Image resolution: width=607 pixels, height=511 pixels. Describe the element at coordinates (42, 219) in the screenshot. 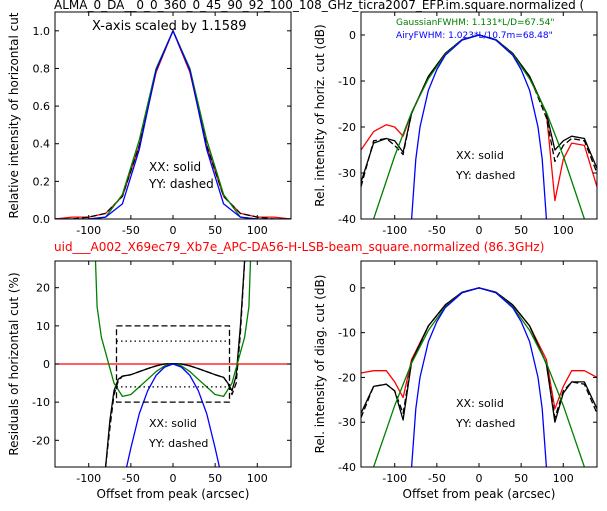

I see `y-tick-label: 0.0` at that location.